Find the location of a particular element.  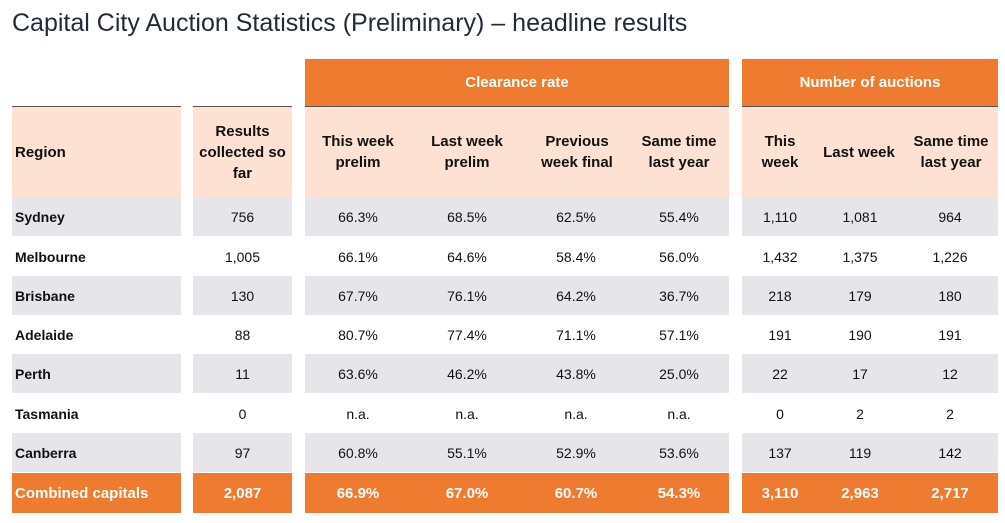

table-cell-cr-ly: n.a. is located at coordinates (679, 413).